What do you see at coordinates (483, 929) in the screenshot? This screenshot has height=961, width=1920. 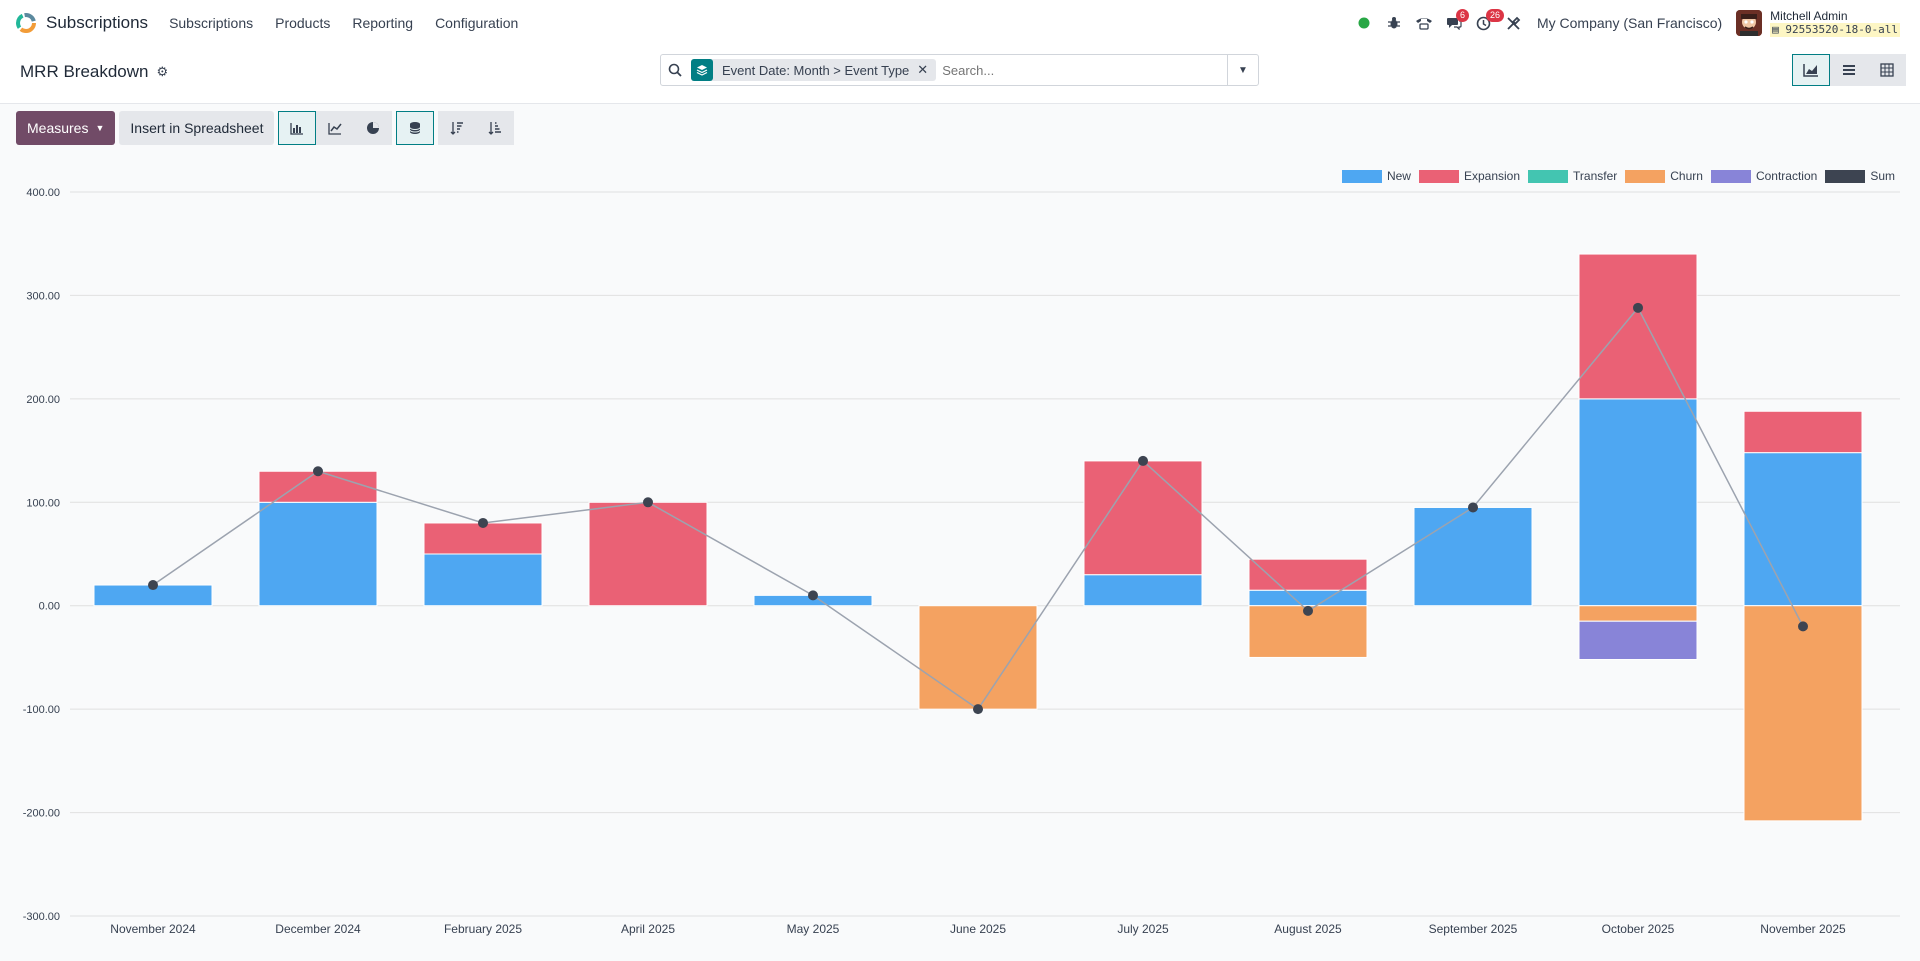 I see `x-tick-label: February 2025` at bounding box center [483, 929].